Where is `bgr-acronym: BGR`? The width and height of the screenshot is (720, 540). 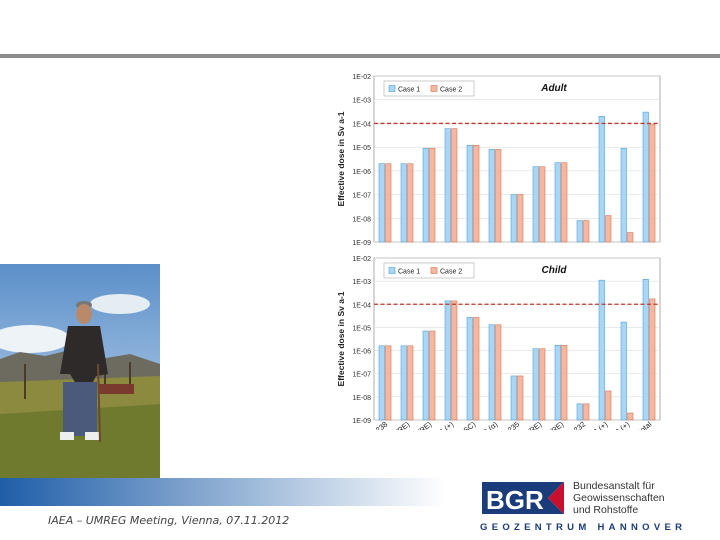
bgr-acronym: BGR is located at coordinates (515, 500).